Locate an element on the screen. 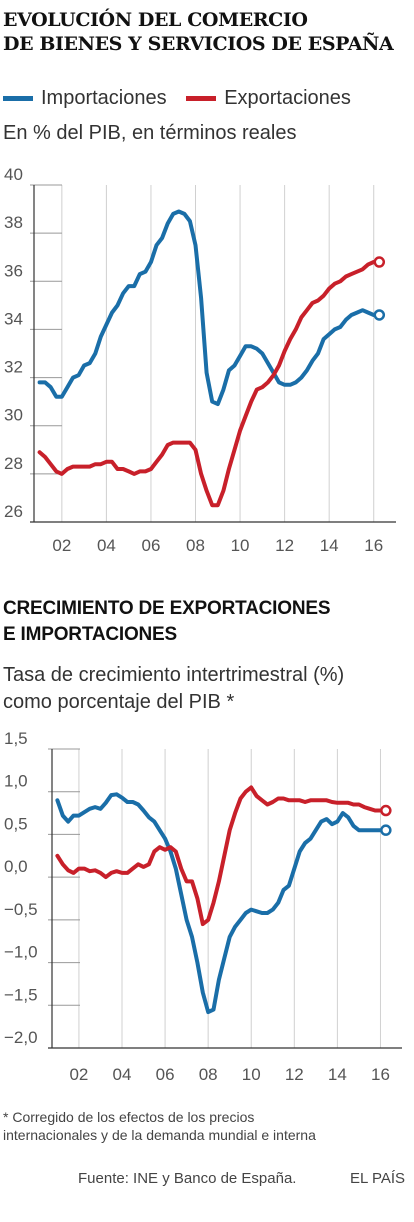  chart1-line-importaciones is located at coordinates (209, 308).